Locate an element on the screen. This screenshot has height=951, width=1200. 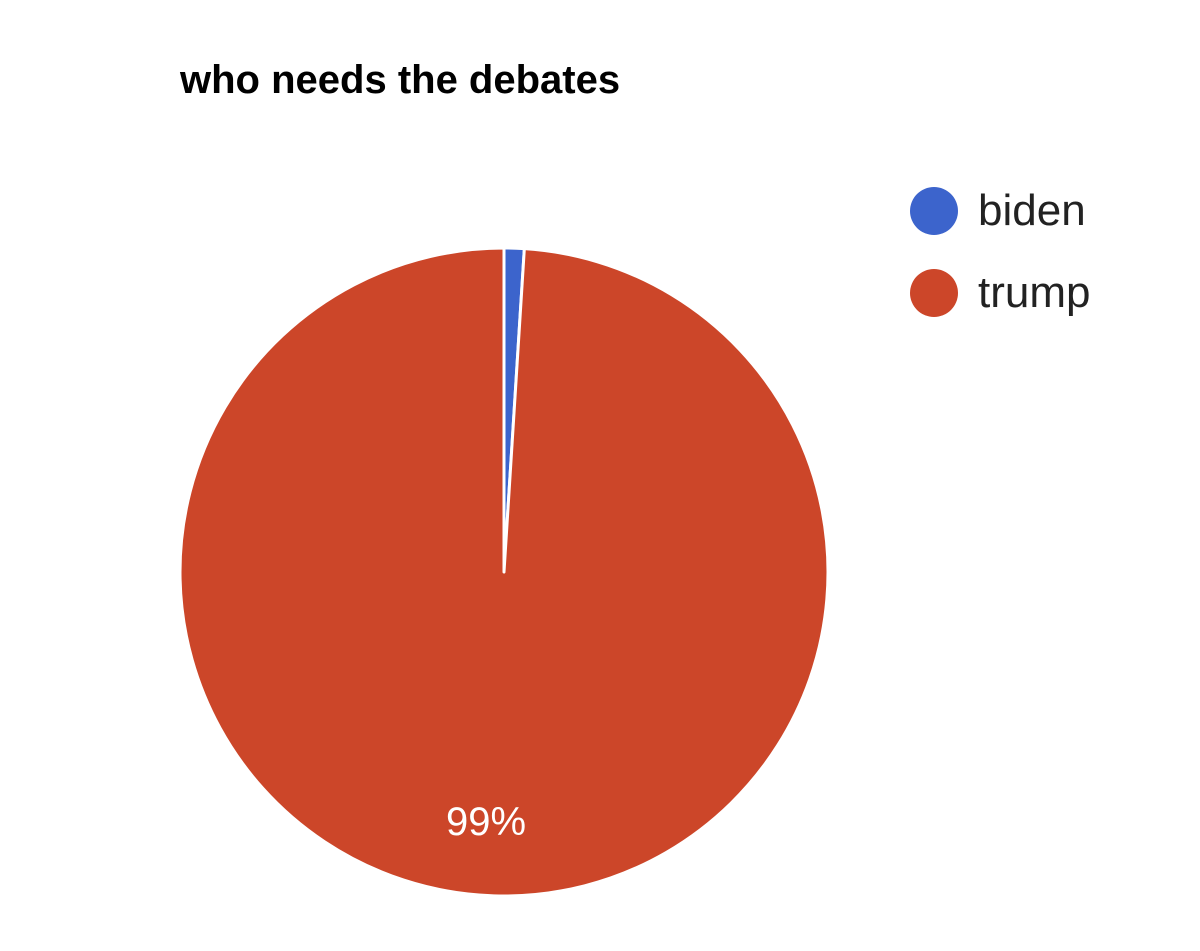
legend-item-trump: trump is located at coordinates (1000, 293).